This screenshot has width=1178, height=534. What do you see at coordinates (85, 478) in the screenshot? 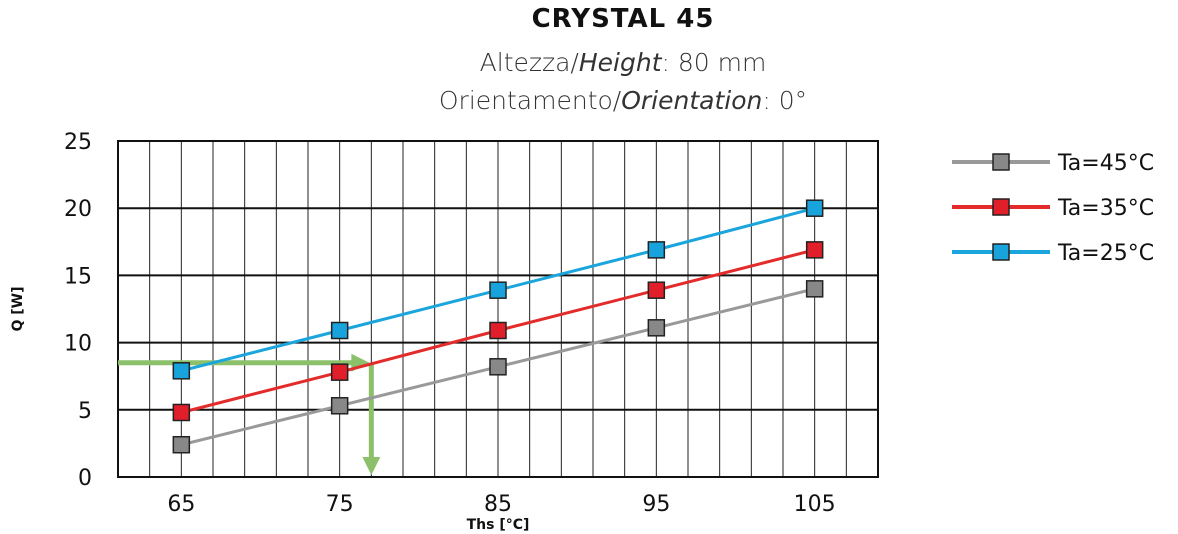
I see `y-tick-label: 0` at bounding box center [85, 478].